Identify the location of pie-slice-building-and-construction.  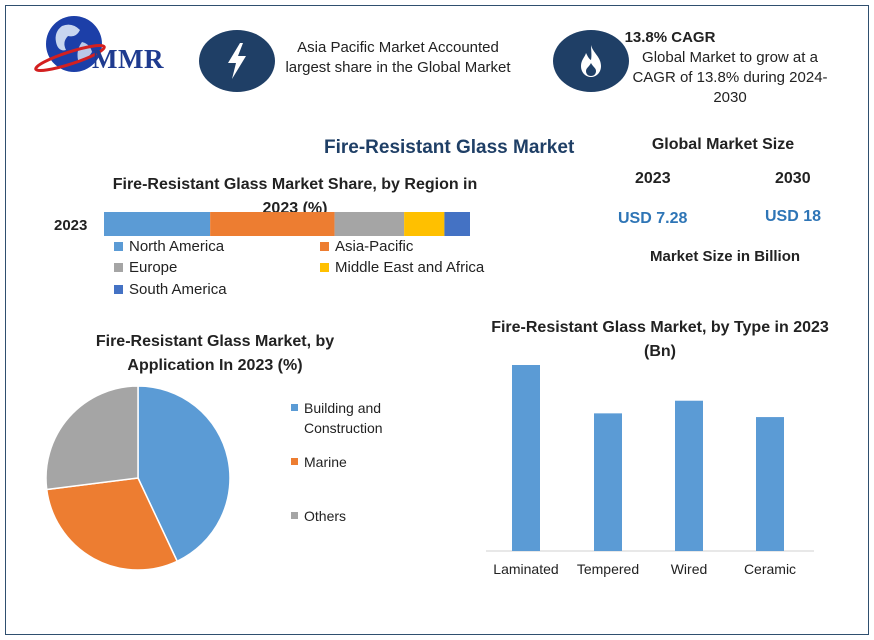
(184, 474).